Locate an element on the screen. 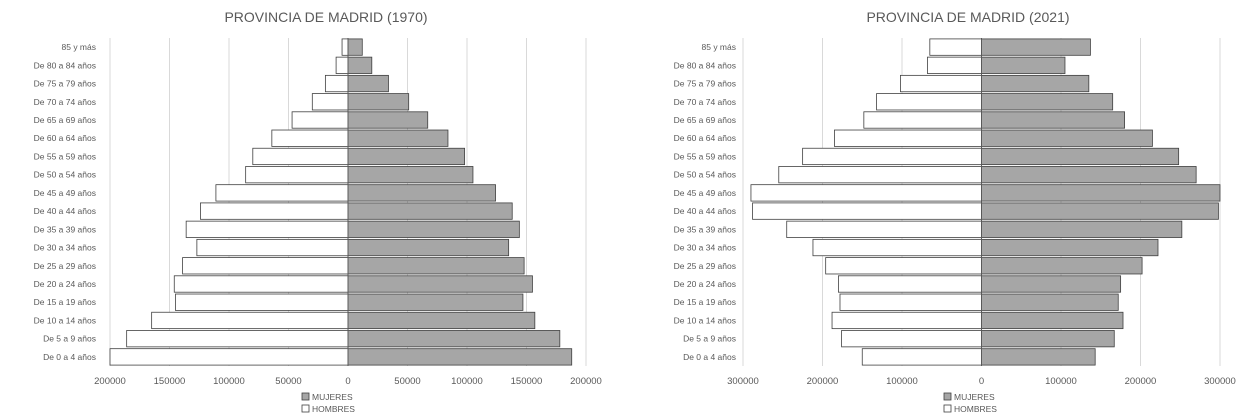 The image size is (1247, 417). category-label: De 15 a 19 años is located at coordinates (705, 302).